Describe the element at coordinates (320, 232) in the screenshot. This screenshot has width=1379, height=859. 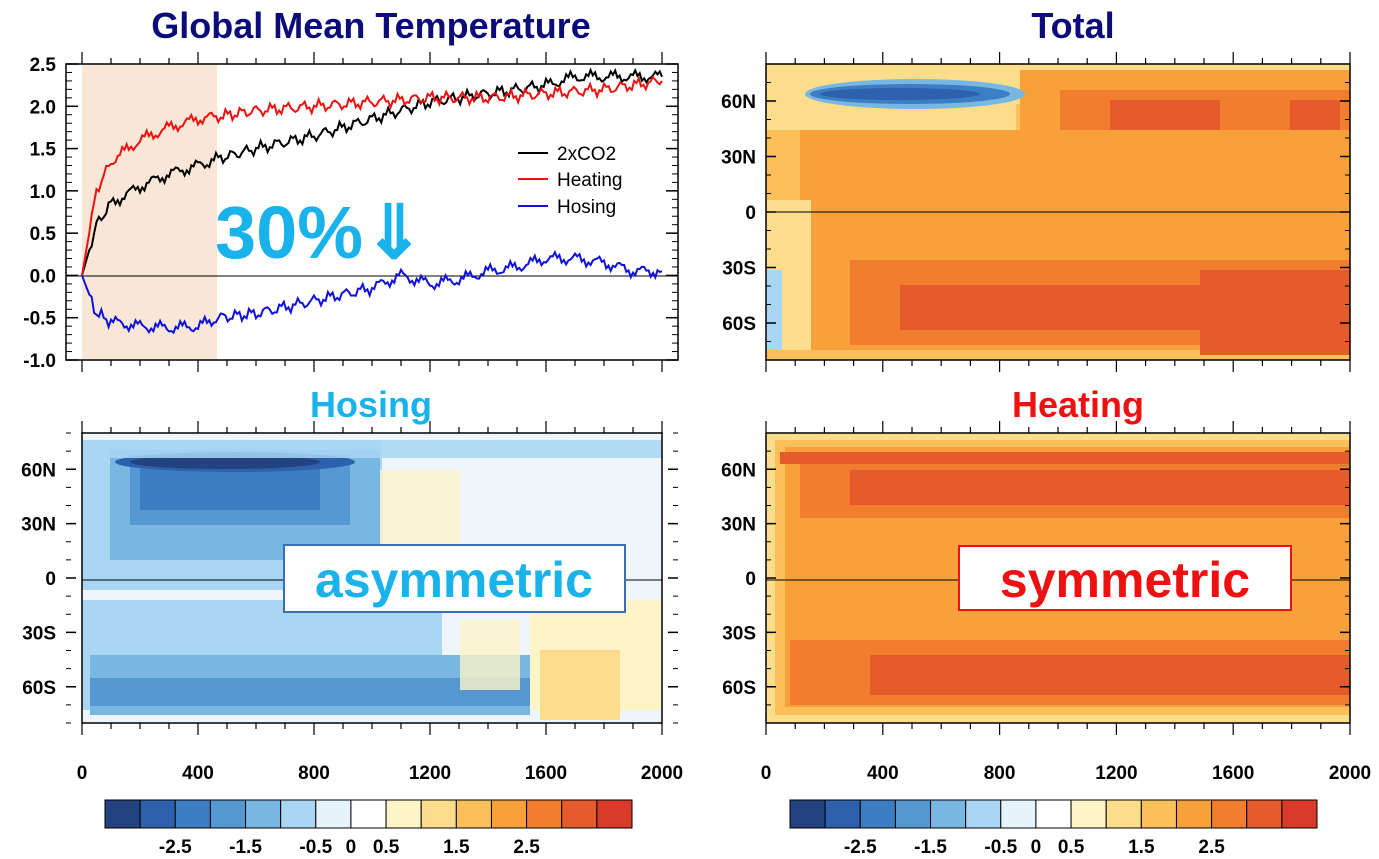
I see `annotation-30-percent: 30%⇓` at that location.